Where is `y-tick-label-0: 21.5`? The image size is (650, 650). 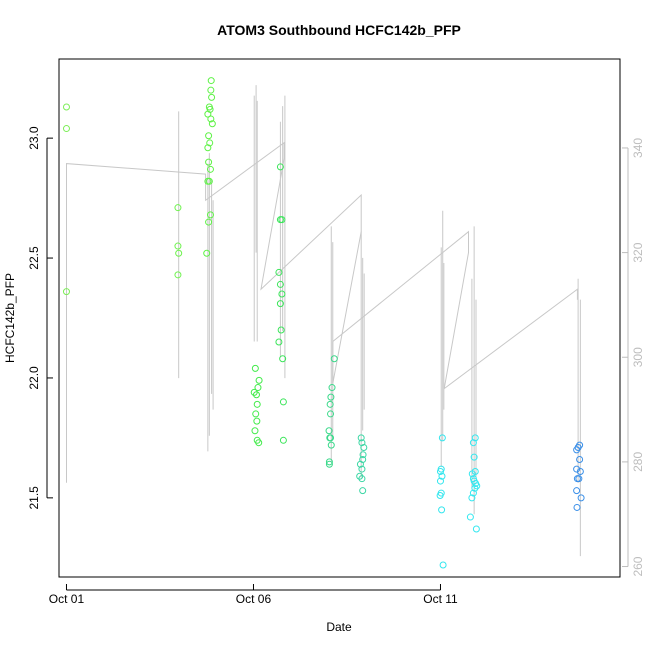
y-tick-label-0: 21.5 is located at coordinates (34, 498).